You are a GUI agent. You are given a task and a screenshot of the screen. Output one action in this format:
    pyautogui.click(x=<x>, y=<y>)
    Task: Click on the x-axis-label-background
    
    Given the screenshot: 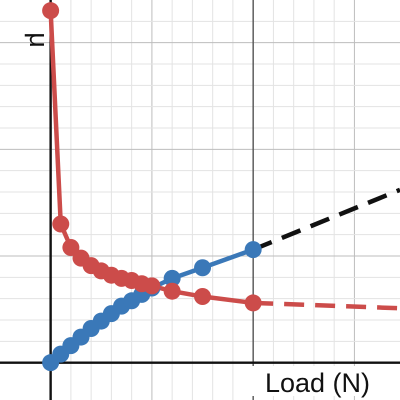 What is the action you would take?
    pyautogui.click(x=303, y=381)
    